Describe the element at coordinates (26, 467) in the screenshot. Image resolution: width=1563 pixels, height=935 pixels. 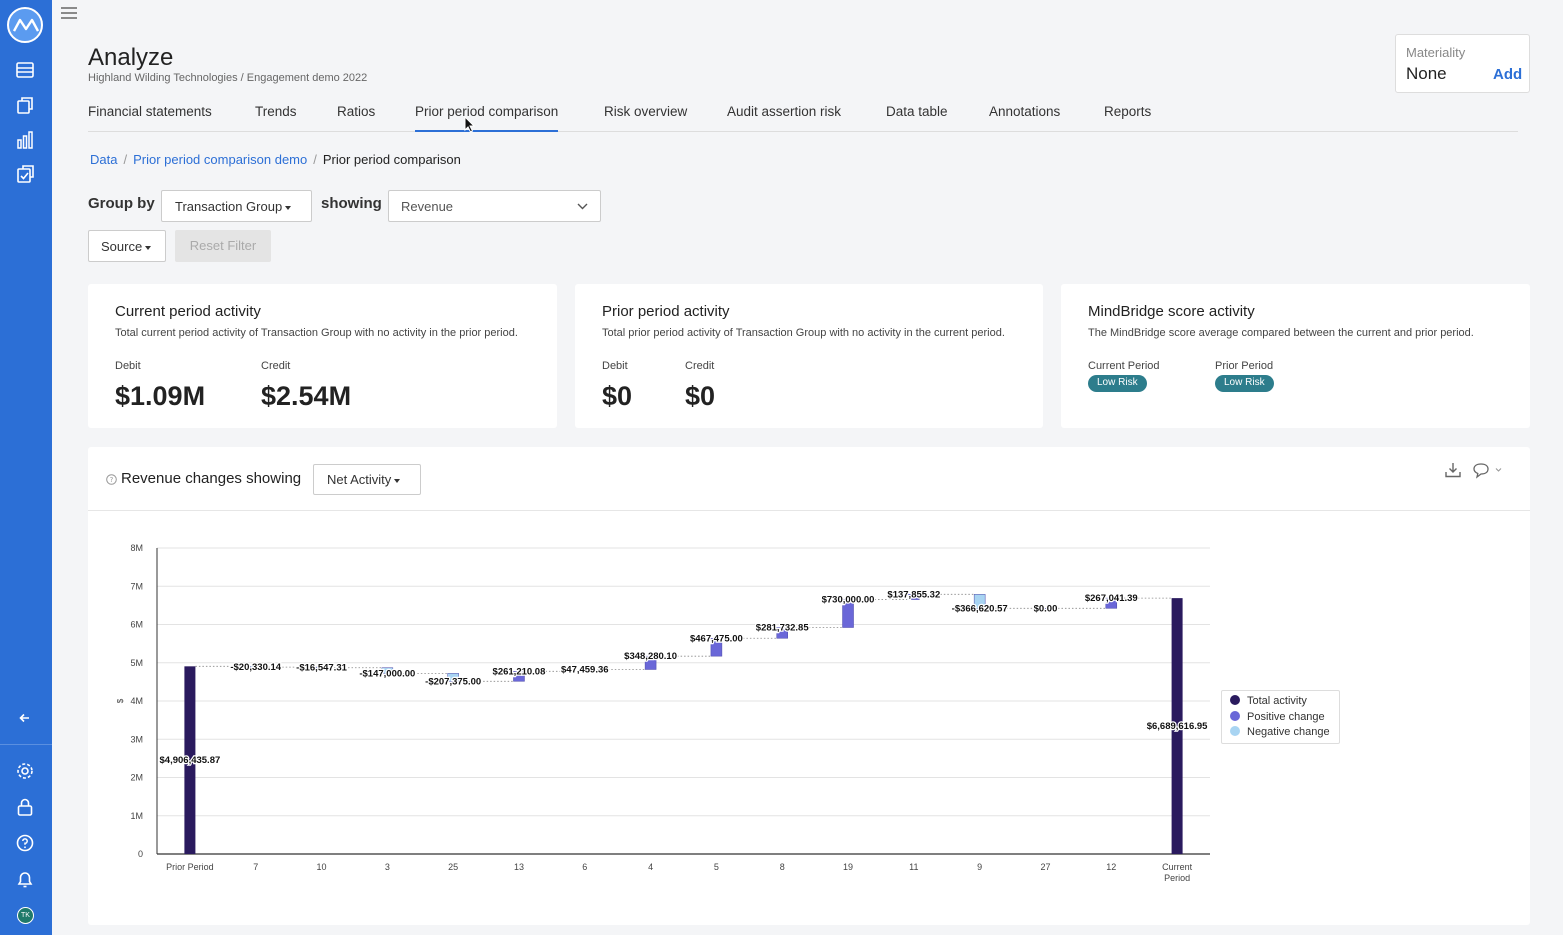
I see `sidebar: TK` at that location.